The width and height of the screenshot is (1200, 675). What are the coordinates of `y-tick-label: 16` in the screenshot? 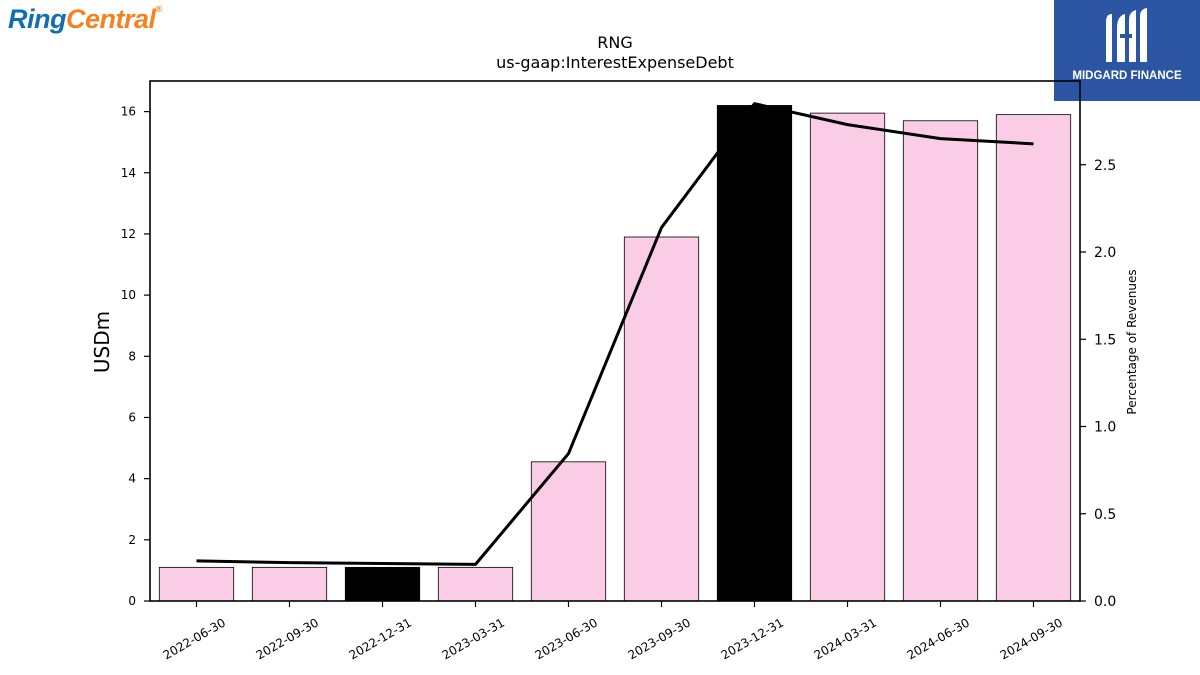 It's located at (128, 112).